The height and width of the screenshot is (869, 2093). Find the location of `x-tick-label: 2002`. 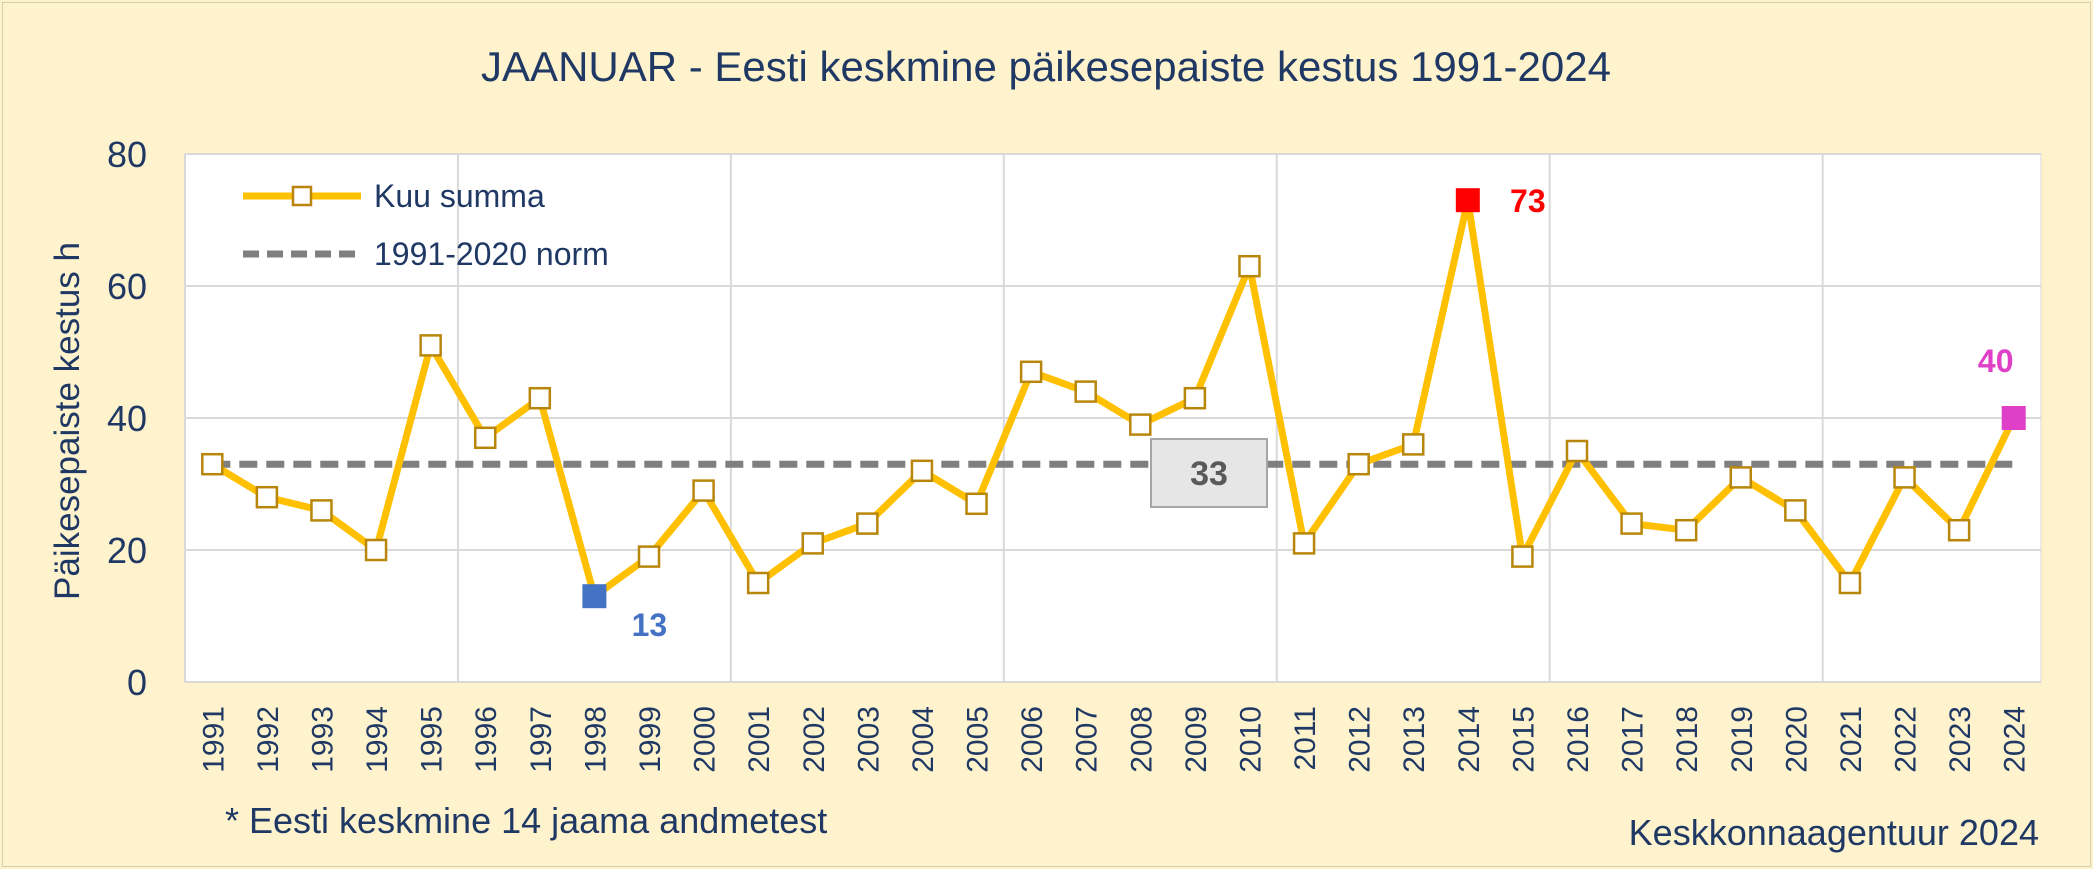

x-tick-label: 2002 is located at coordinates (814, 739).